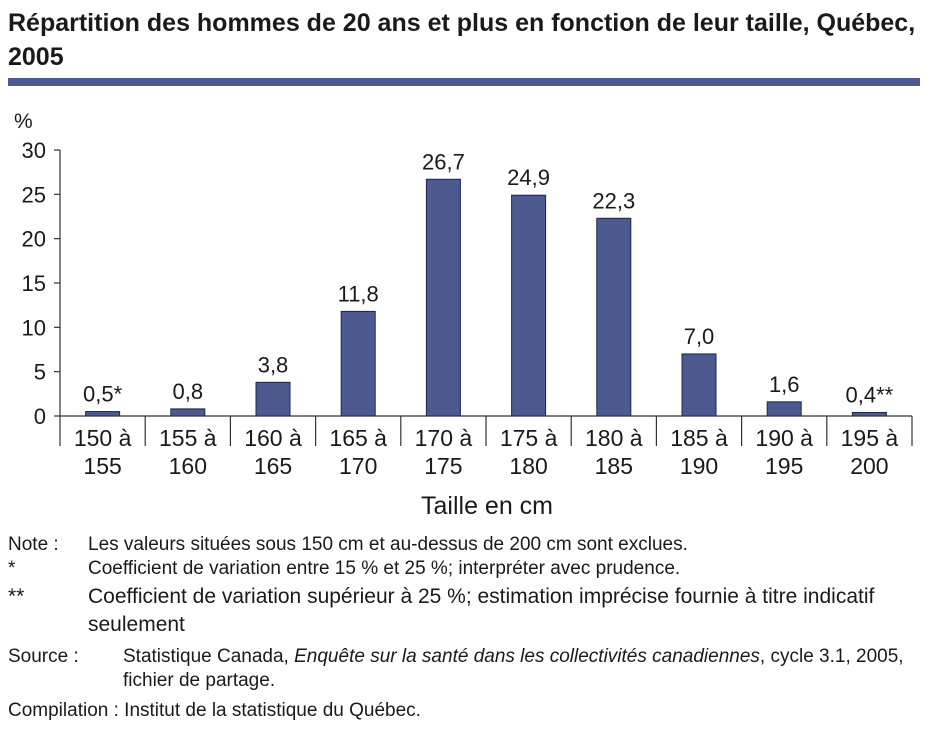 The image size is (952, 735). I want to click on y-tick-label: 30, so click(34, 150).